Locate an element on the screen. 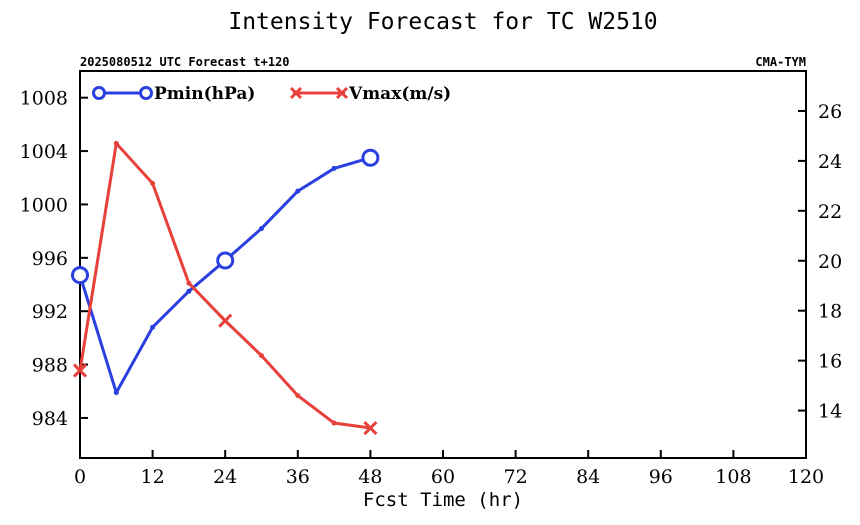 The image size is (860, 525). x-tick-label: 36 is located at coordinates (298, 477).